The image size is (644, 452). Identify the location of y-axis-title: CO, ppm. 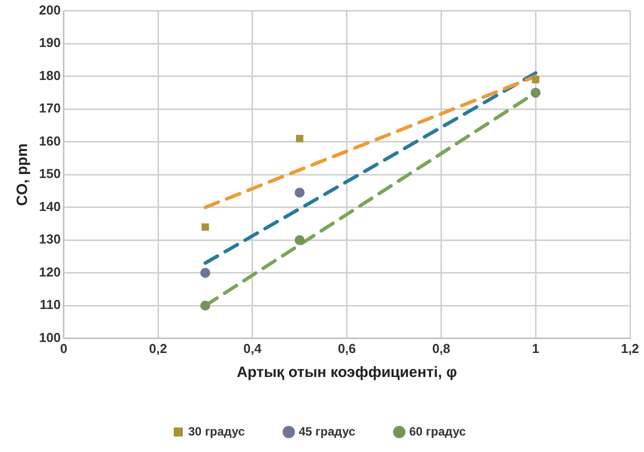
(23, 174).